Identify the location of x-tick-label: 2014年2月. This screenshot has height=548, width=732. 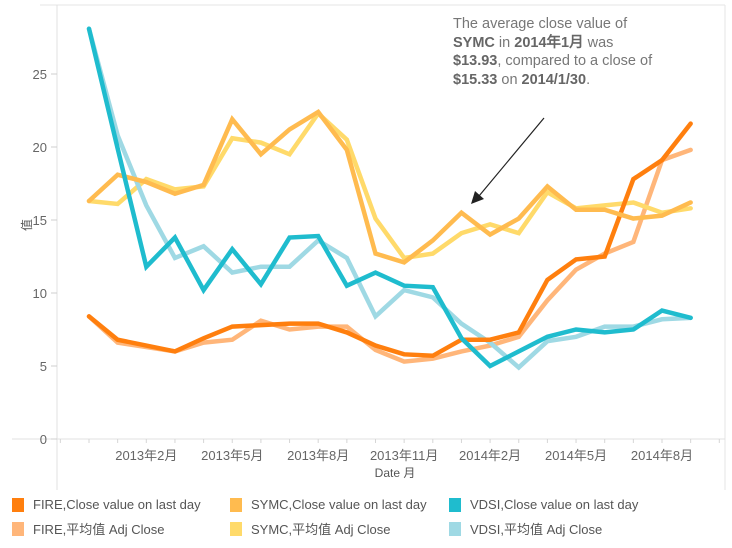
(490, 455).